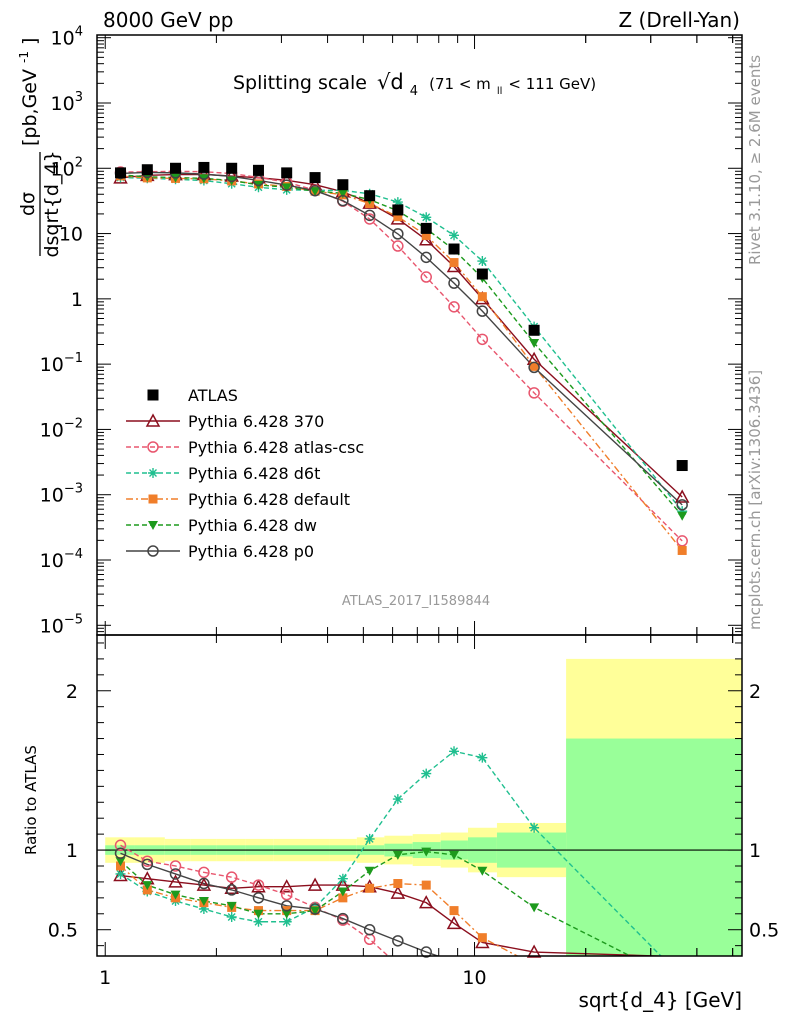  What do you see at coordinates (679, 20) in the screenshot?
I see `header-right: Z (Drell-Yan)` at bounding box center [679, 20].